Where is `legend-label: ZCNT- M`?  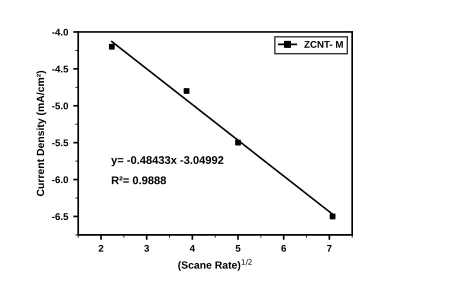 legend-label: ZCNT- M is located at coordinates (323, 44).